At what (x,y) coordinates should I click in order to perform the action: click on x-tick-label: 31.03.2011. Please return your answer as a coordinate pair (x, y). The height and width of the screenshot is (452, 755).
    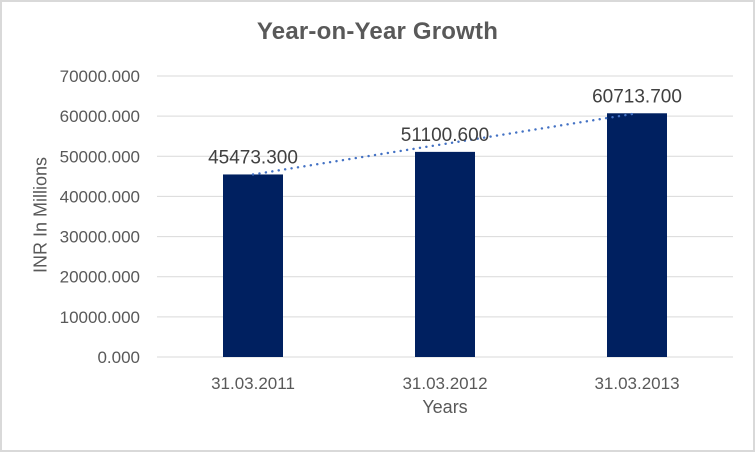
    Looking at the image, I should click on (253, 383).